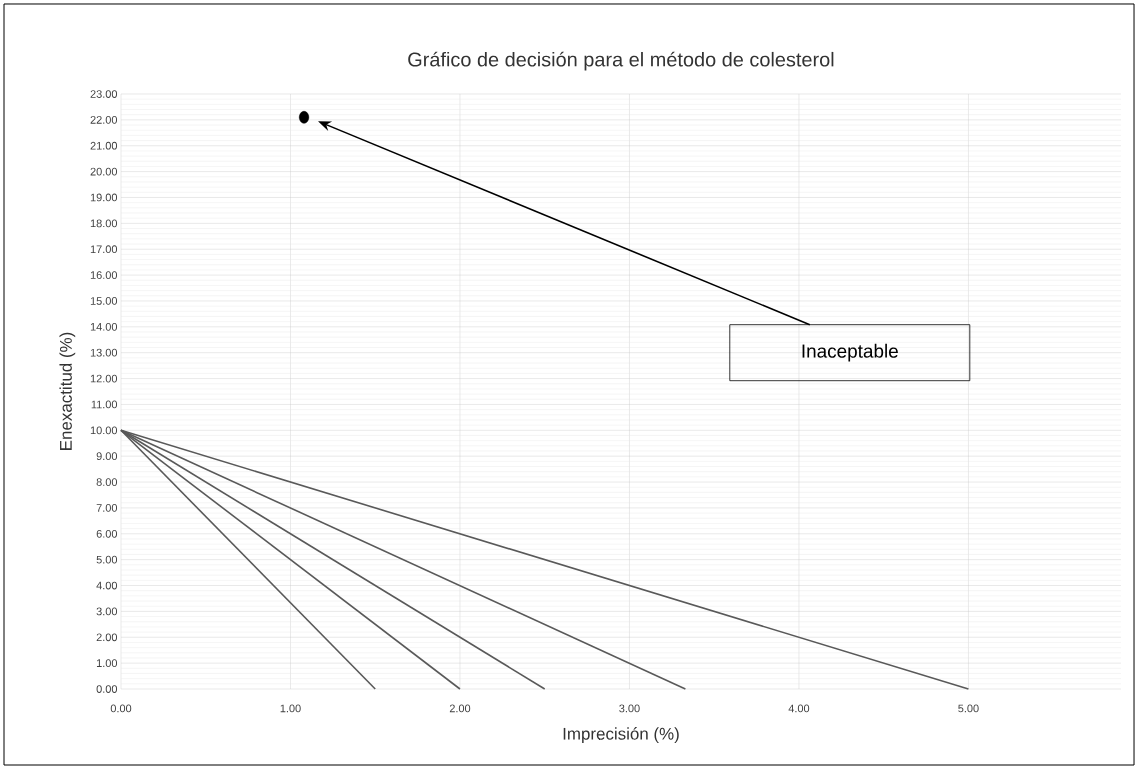  What do you see at coordinates (107, 637) in the screenshot?
I see `y-tick-label: 2.00` at bounding box center [107, 637].